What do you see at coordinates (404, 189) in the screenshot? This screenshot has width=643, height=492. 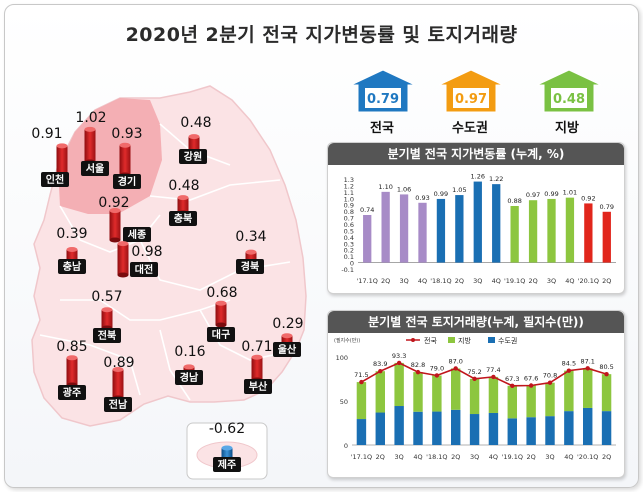 I see `rate-bar-label-2: 1.06` at bounding box center [404, 189].